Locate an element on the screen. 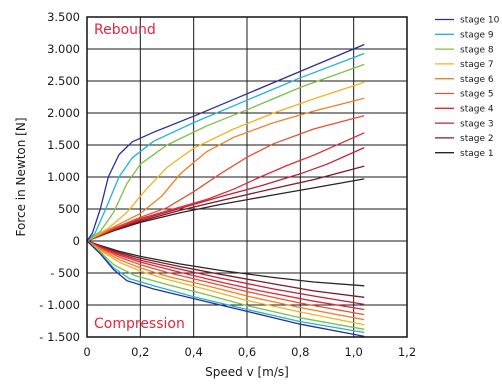  legend-label: stage 4 is located at coordinates (477, 110).